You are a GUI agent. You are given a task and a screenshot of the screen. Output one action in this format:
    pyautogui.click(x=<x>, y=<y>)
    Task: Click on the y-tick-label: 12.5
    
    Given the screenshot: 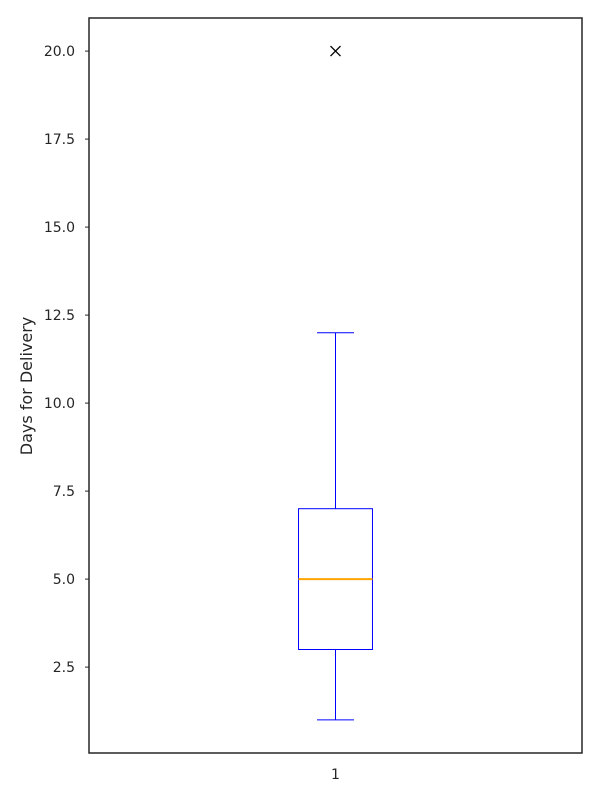 What is the action you would take?
    pyautogui.click(x=59, y=316)
    